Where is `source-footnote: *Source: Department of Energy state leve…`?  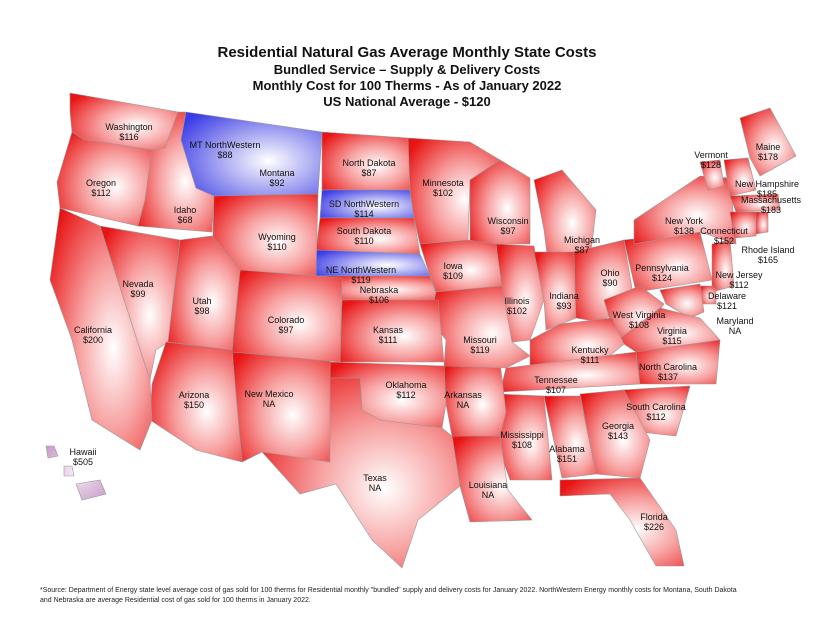
source-footnote: *Source: Department of Energy state leve… is located at coordinates (388, 595).